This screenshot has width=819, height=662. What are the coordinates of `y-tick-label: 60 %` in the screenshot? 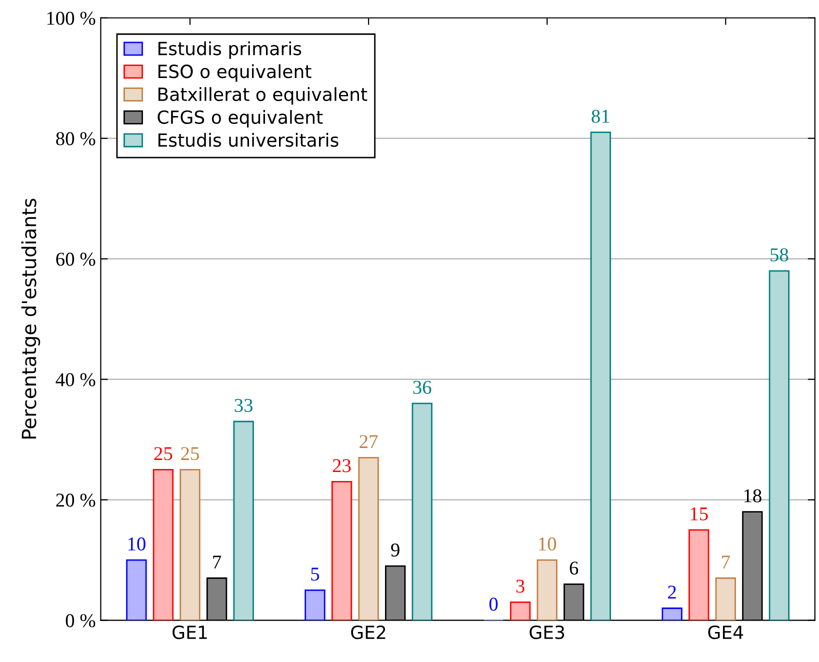 It's located at (76, 259).